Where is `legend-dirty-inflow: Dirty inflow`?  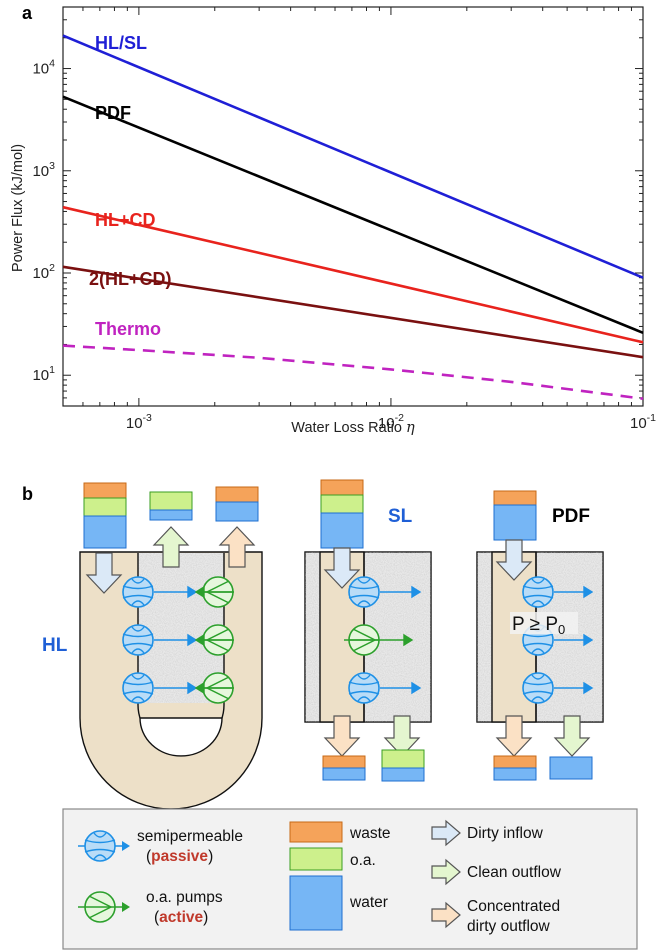
legend-dirty-inflow: Dirty inflow is located at coordinates (505, 833).